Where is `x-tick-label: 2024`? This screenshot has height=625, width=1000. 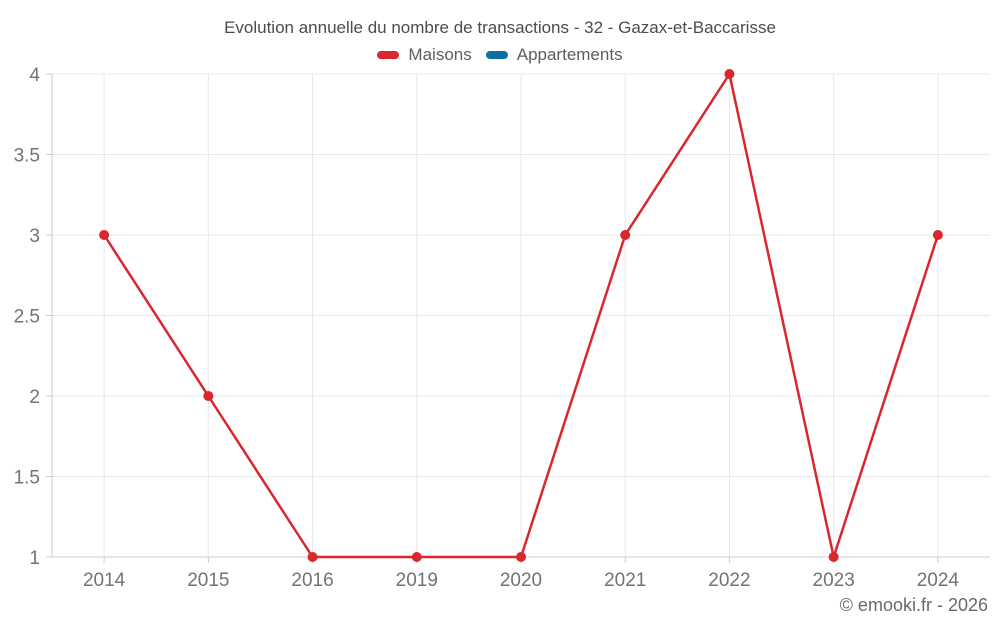 x-tick-label: 2024 is located at coordinates (938, 580).